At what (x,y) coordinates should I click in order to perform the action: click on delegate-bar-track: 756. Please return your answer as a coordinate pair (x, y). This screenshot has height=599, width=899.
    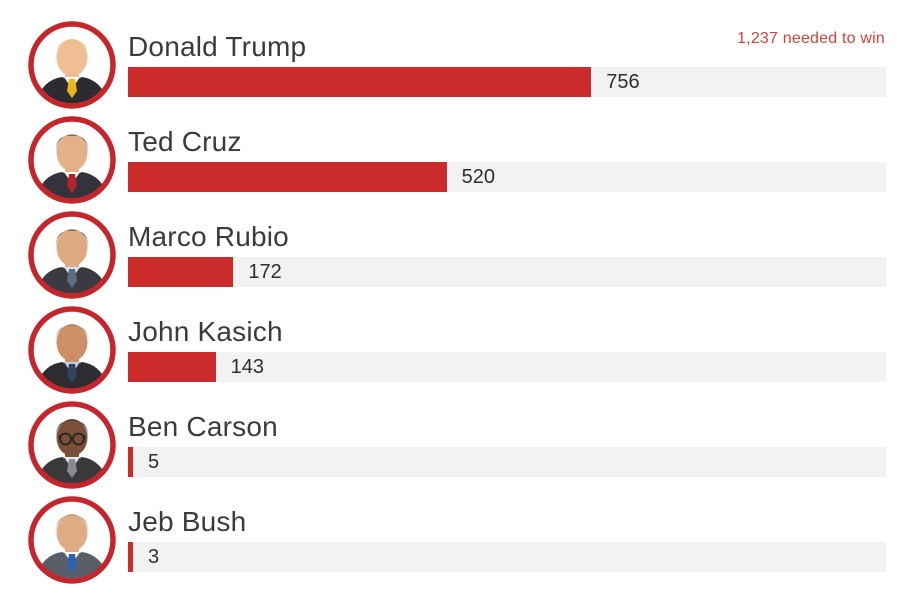
    Looking at the image, I should click on (507, 82).